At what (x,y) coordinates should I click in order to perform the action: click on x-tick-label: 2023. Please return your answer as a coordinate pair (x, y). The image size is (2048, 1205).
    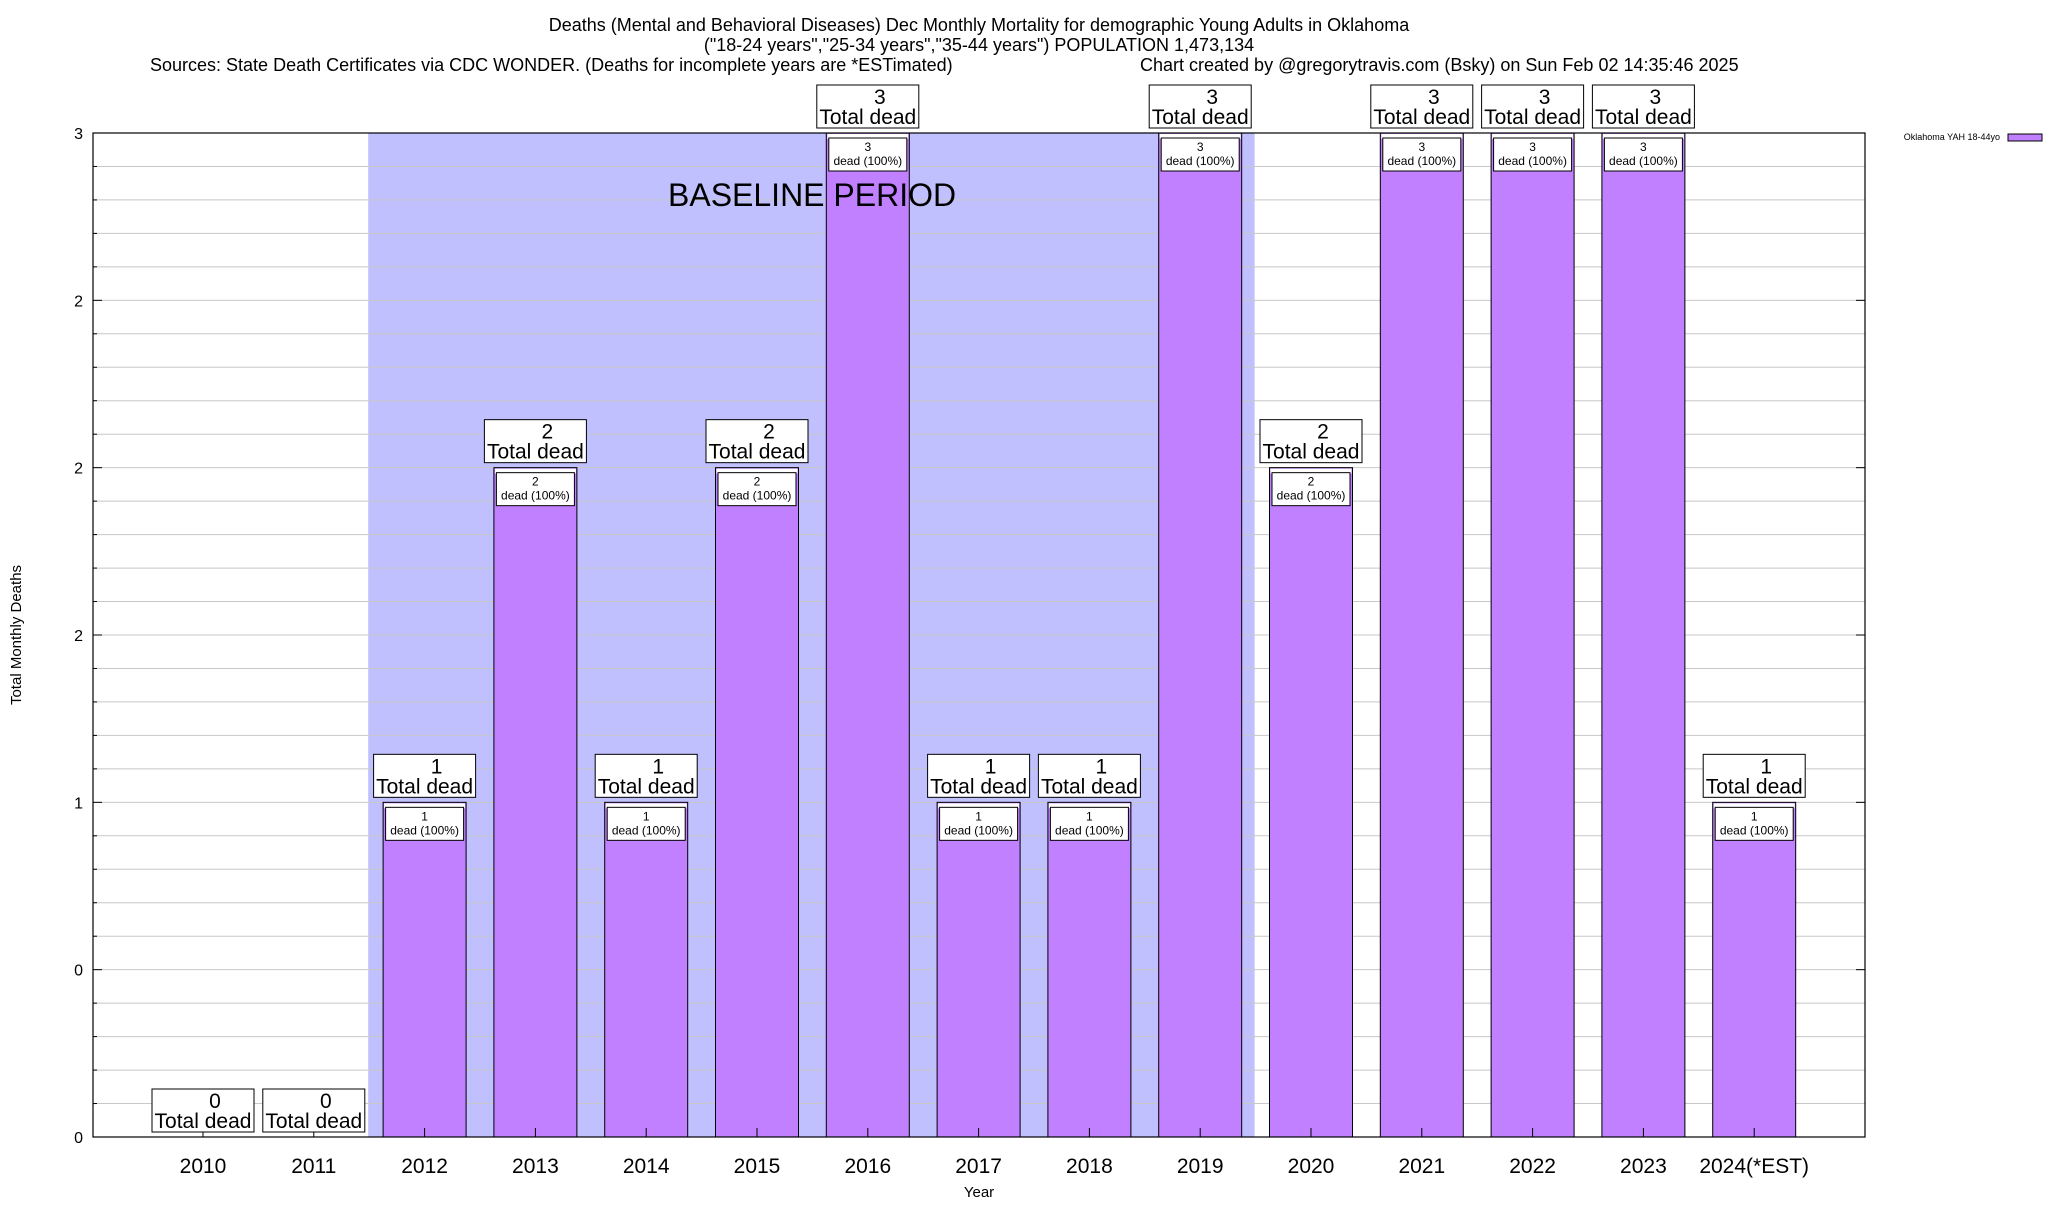
    Looking at the image, I should click on (1643, 1166).